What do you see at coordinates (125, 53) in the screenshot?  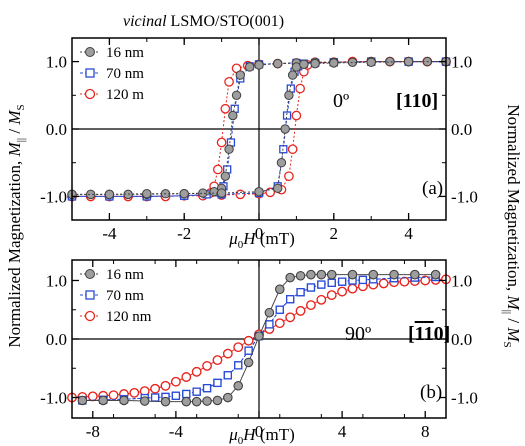 I see `legend-label: 16 nm` at bounding box center [125, 53].